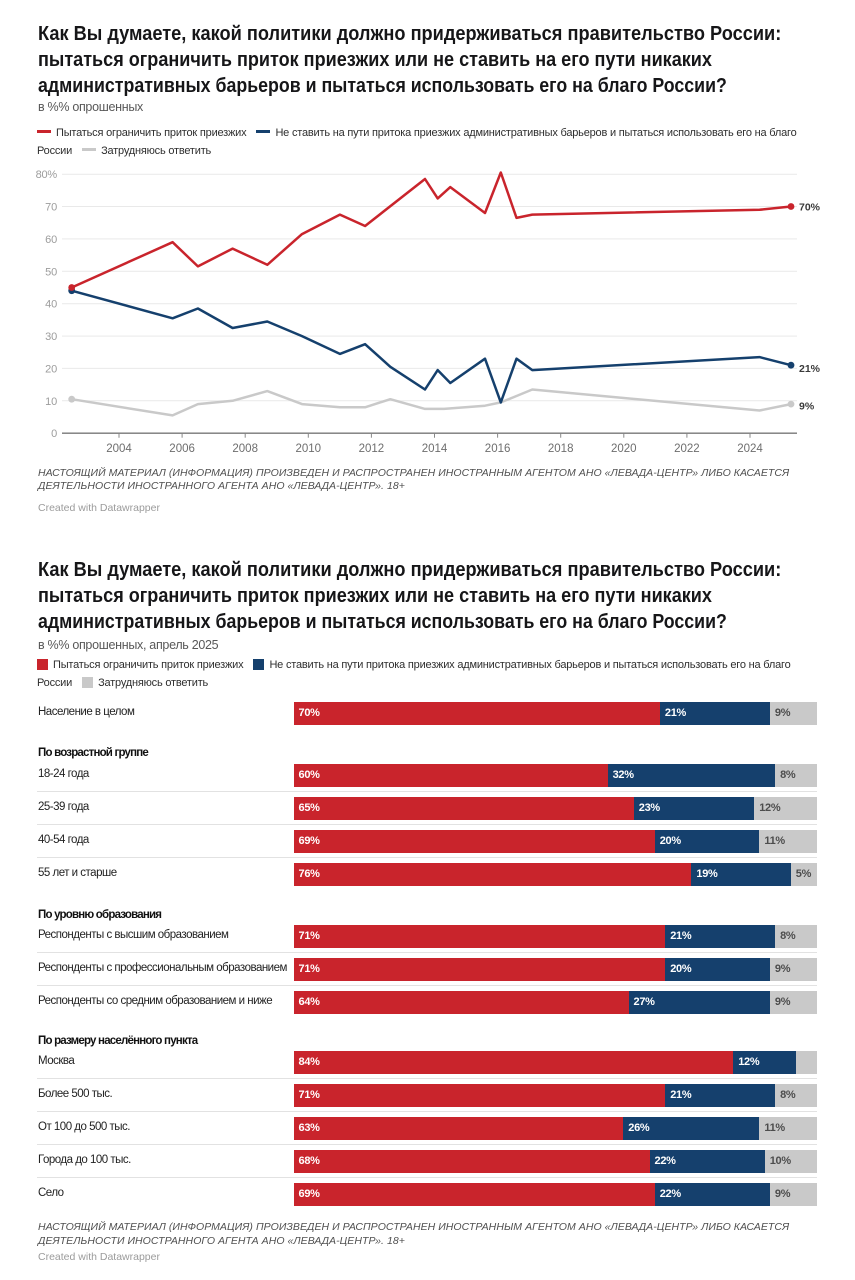 This screenshot has height=1280, width=855. Describe the element at coordinates (119, 449) in the screenshot. I see `svg-text: 2004` at that location.